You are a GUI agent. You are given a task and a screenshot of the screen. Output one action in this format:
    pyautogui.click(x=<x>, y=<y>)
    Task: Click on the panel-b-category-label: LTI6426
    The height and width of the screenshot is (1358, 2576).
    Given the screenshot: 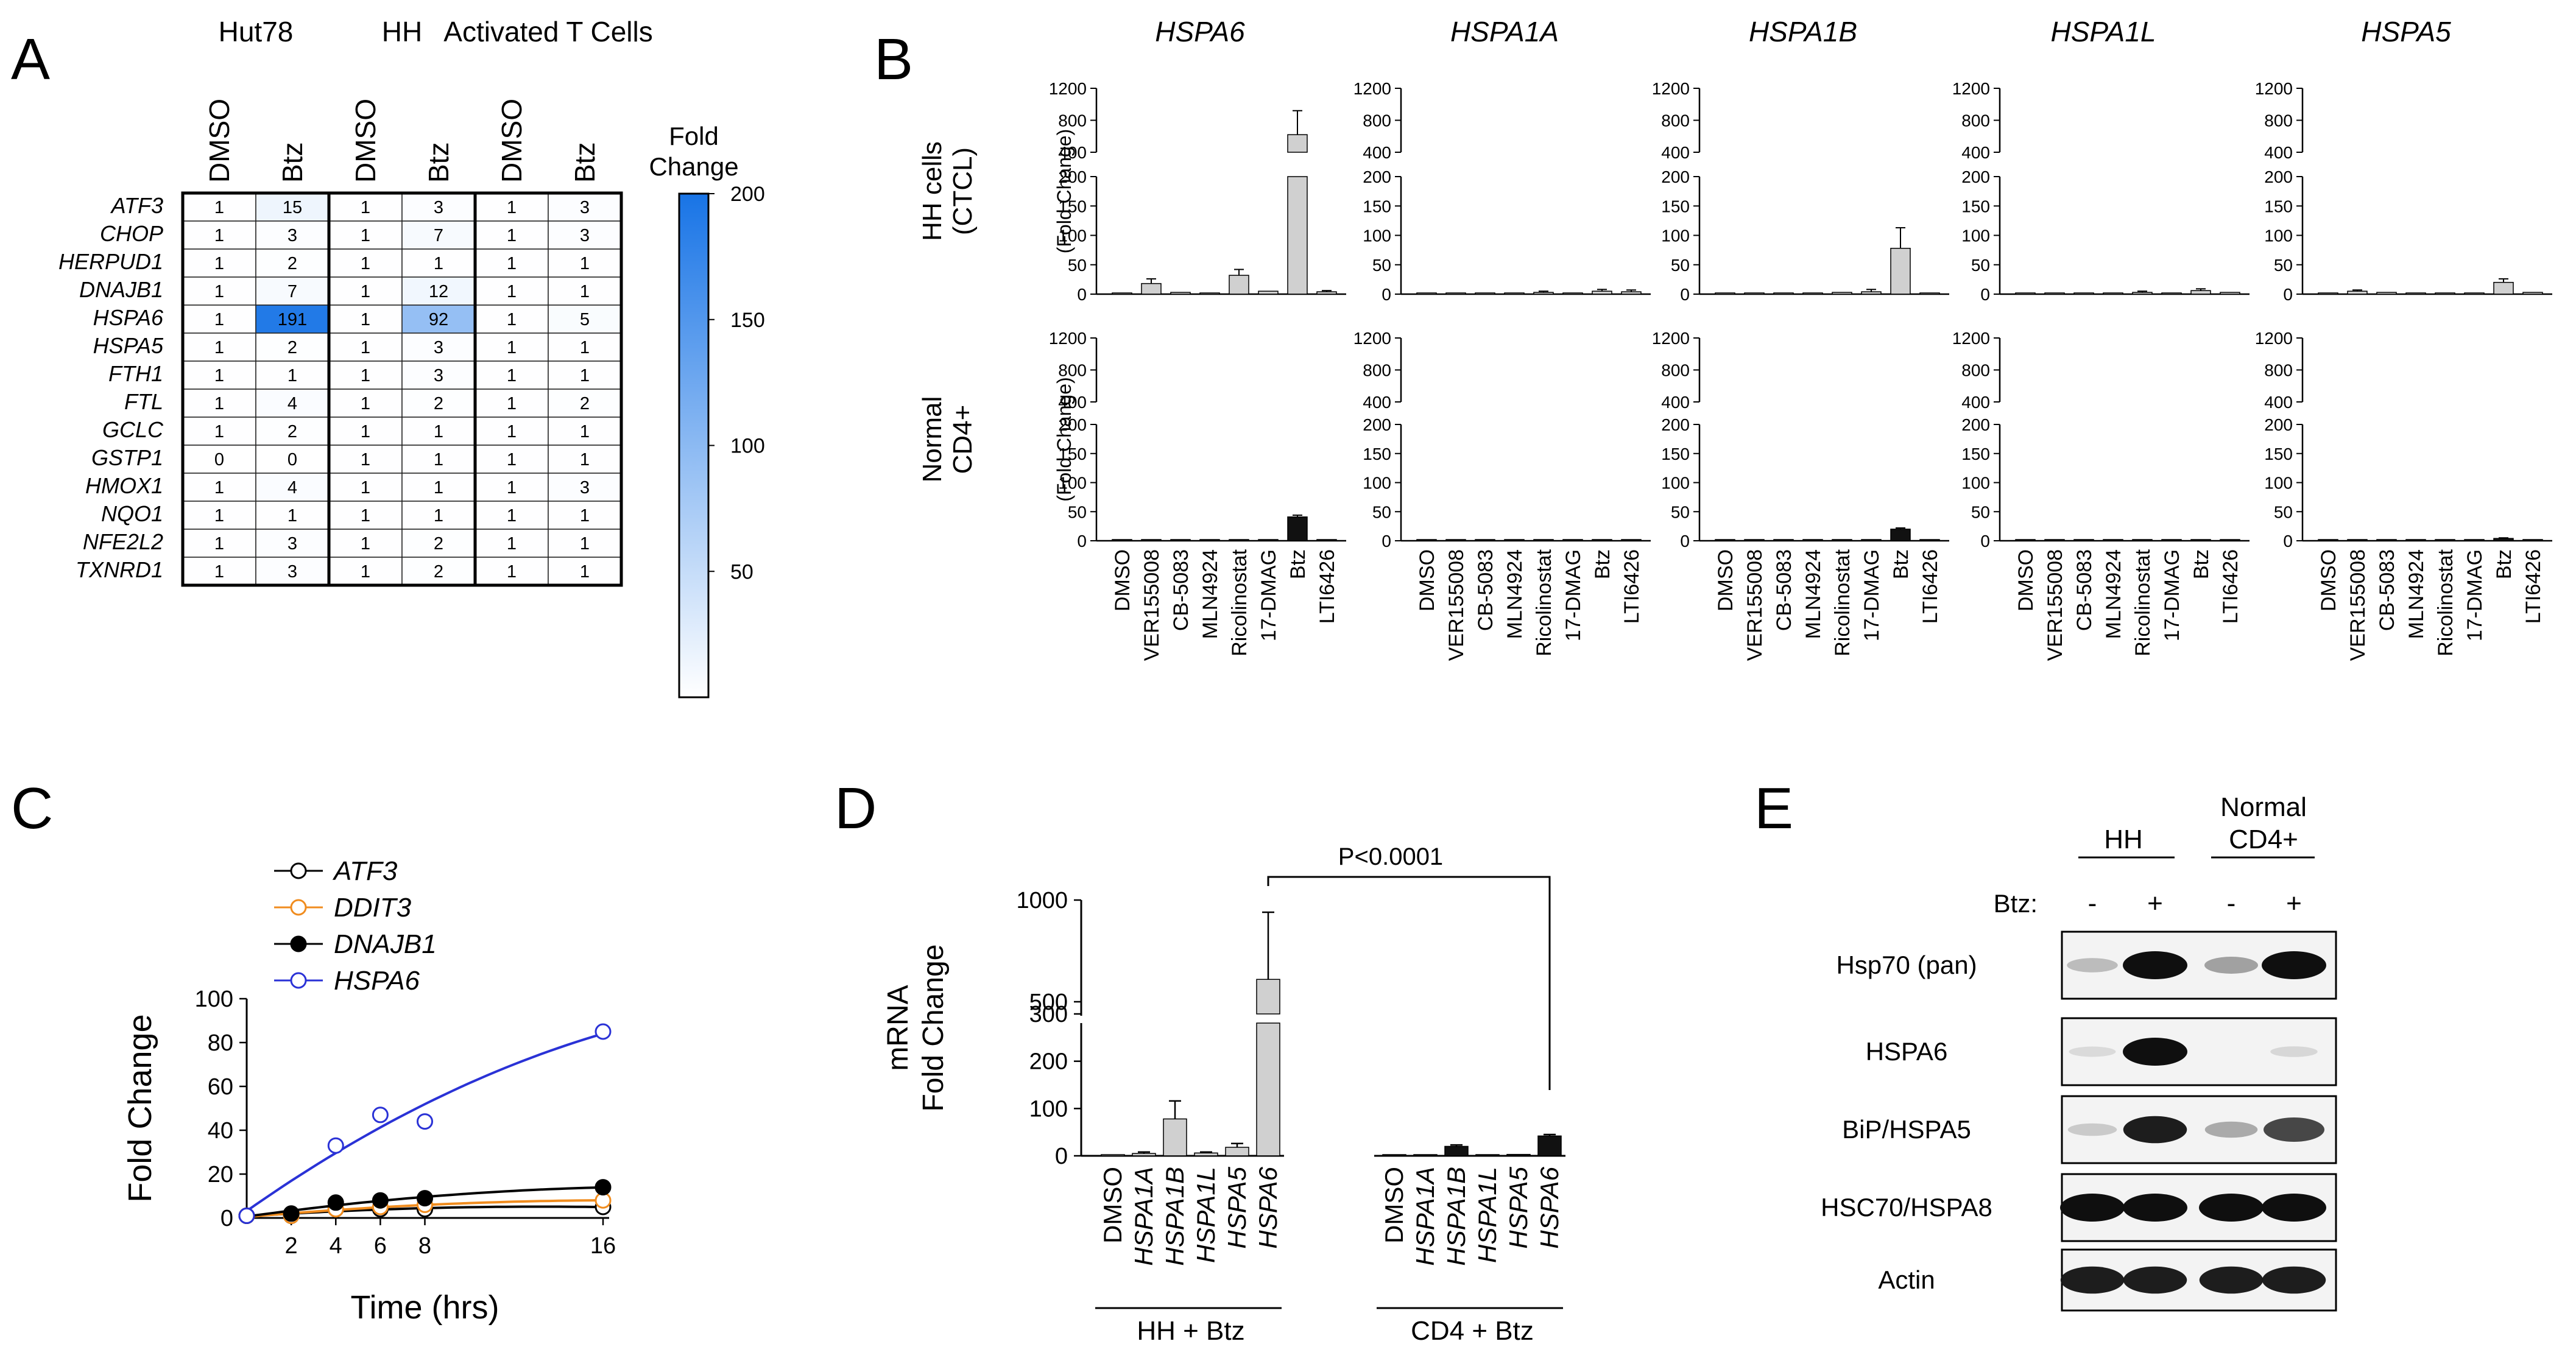 What is the action you would take?
    pyautogui.click(x=1631, y=586)
    